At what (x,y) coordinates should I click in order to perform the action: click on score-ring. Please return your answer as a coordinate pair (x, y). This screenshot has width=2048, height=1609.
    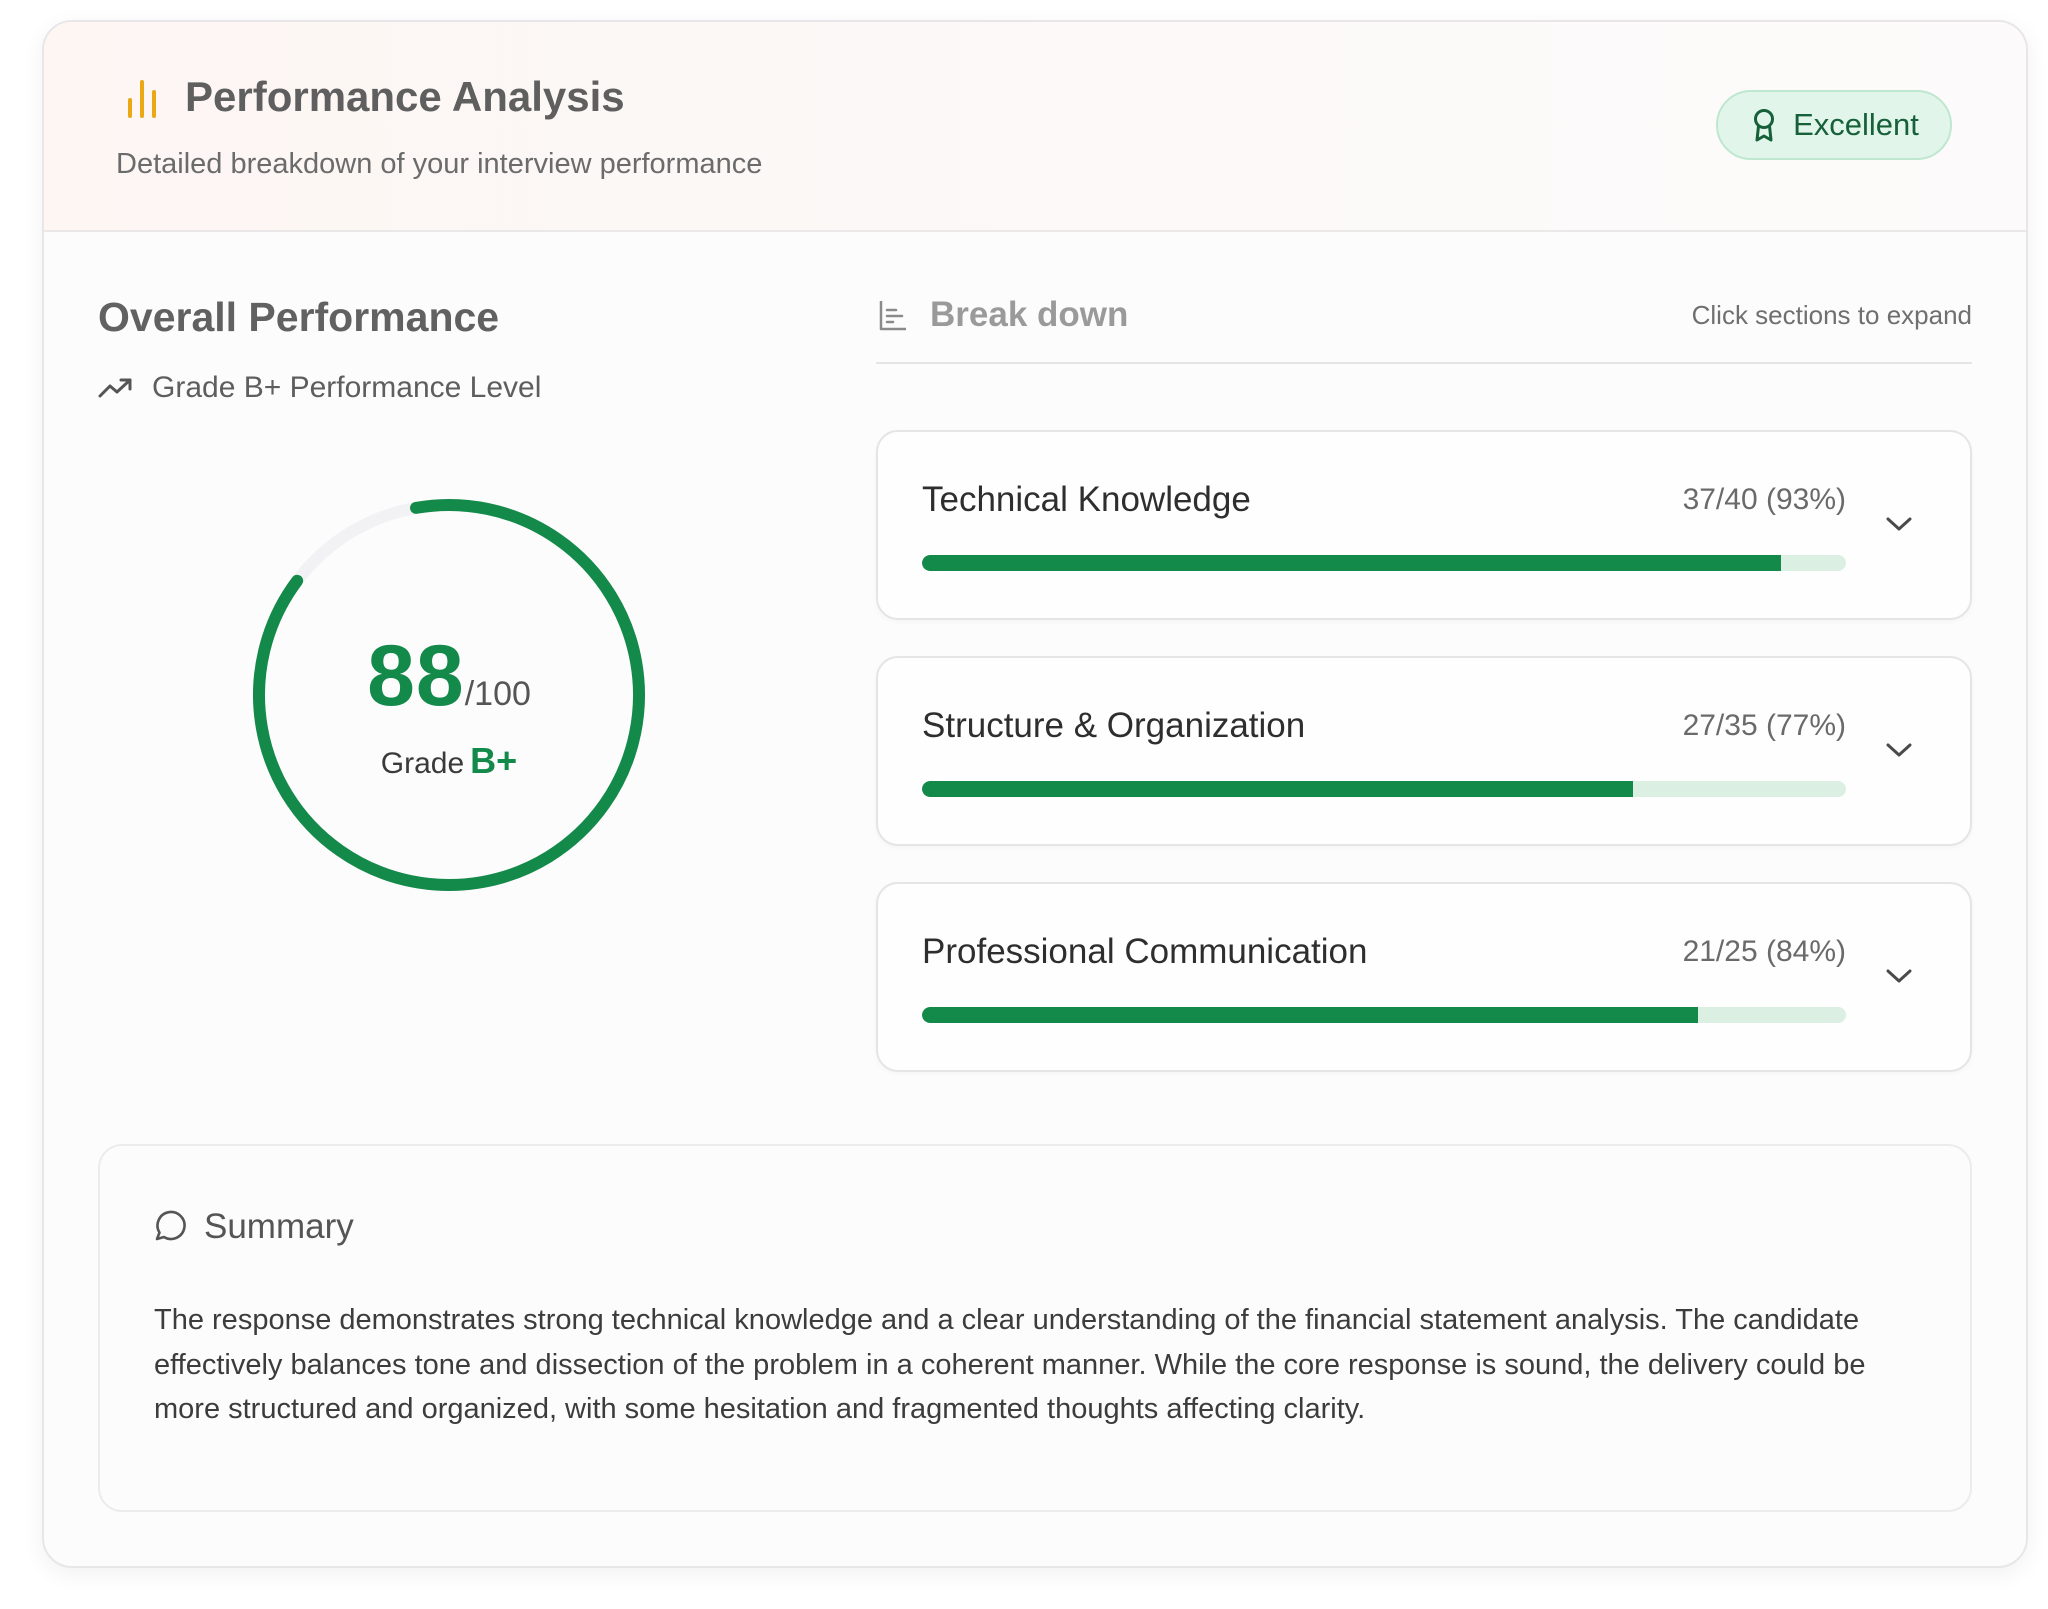
    Looking at the image, I should click on (449, 695).